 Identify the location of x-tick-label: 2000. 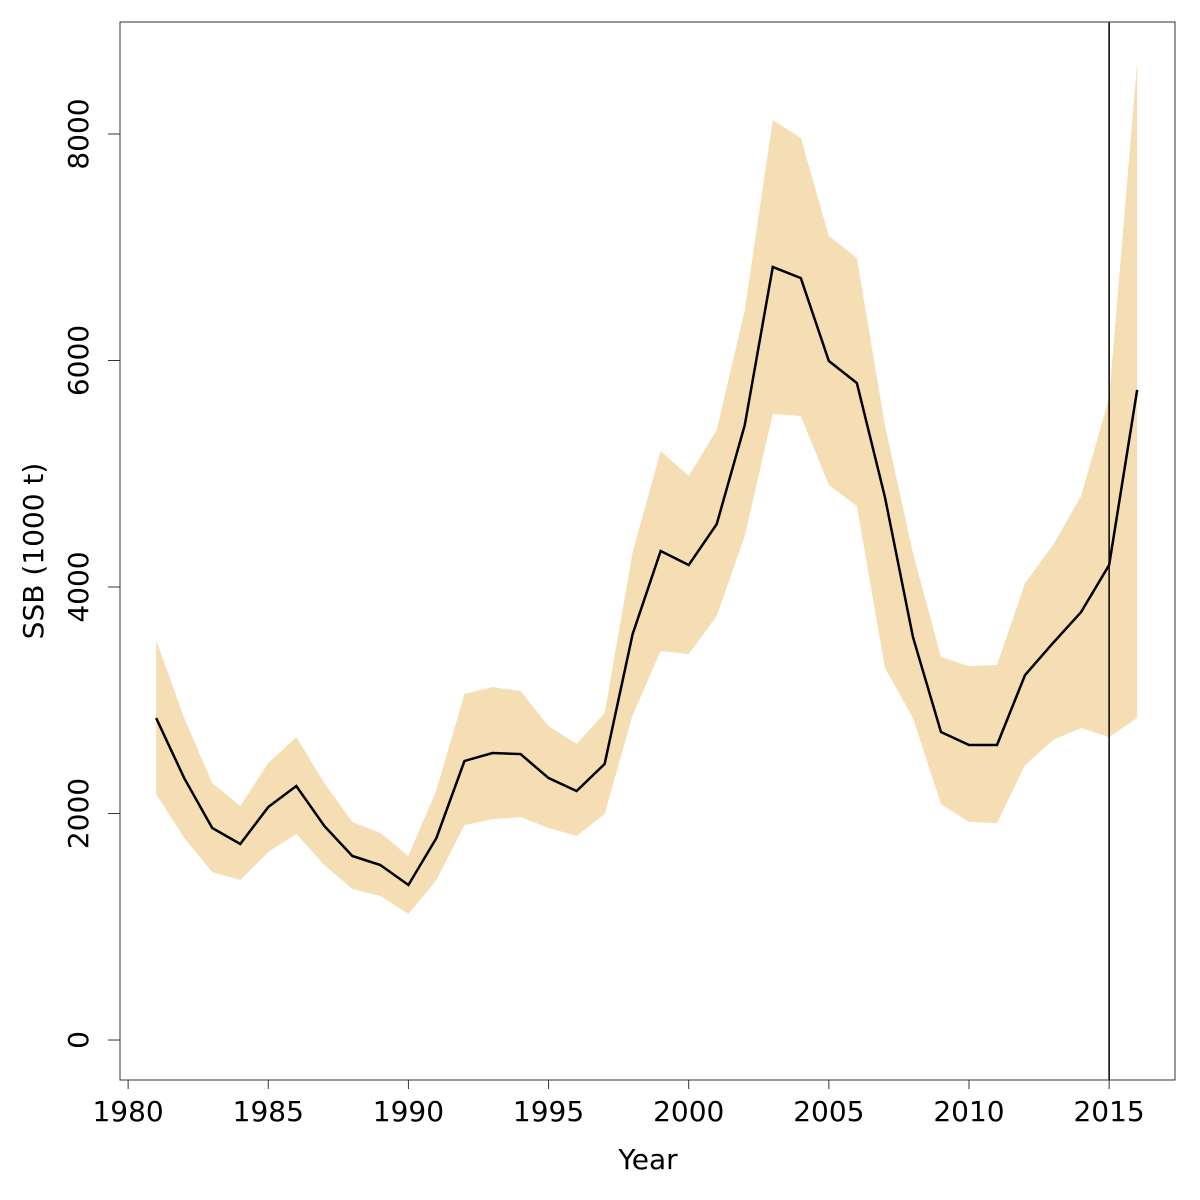
(688, 1111).